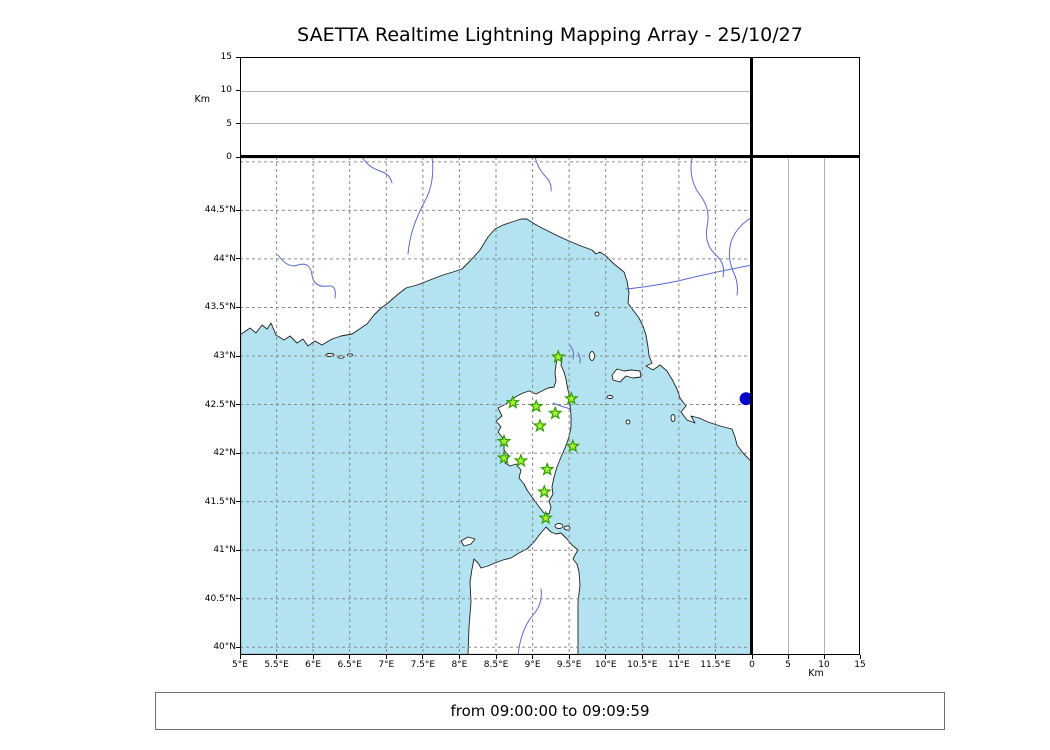  What do you see at coordinates (806, 406) in the screenshot?
I see `altitude-vs-latitude-panel` at bounding box center [806, 406].